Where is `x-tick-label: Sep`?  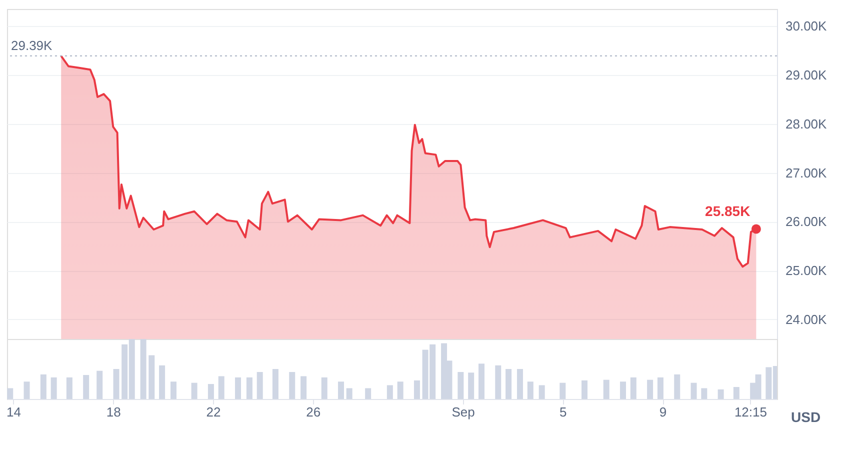 x-tick-label: Sep is located at coordinates (463, 412).